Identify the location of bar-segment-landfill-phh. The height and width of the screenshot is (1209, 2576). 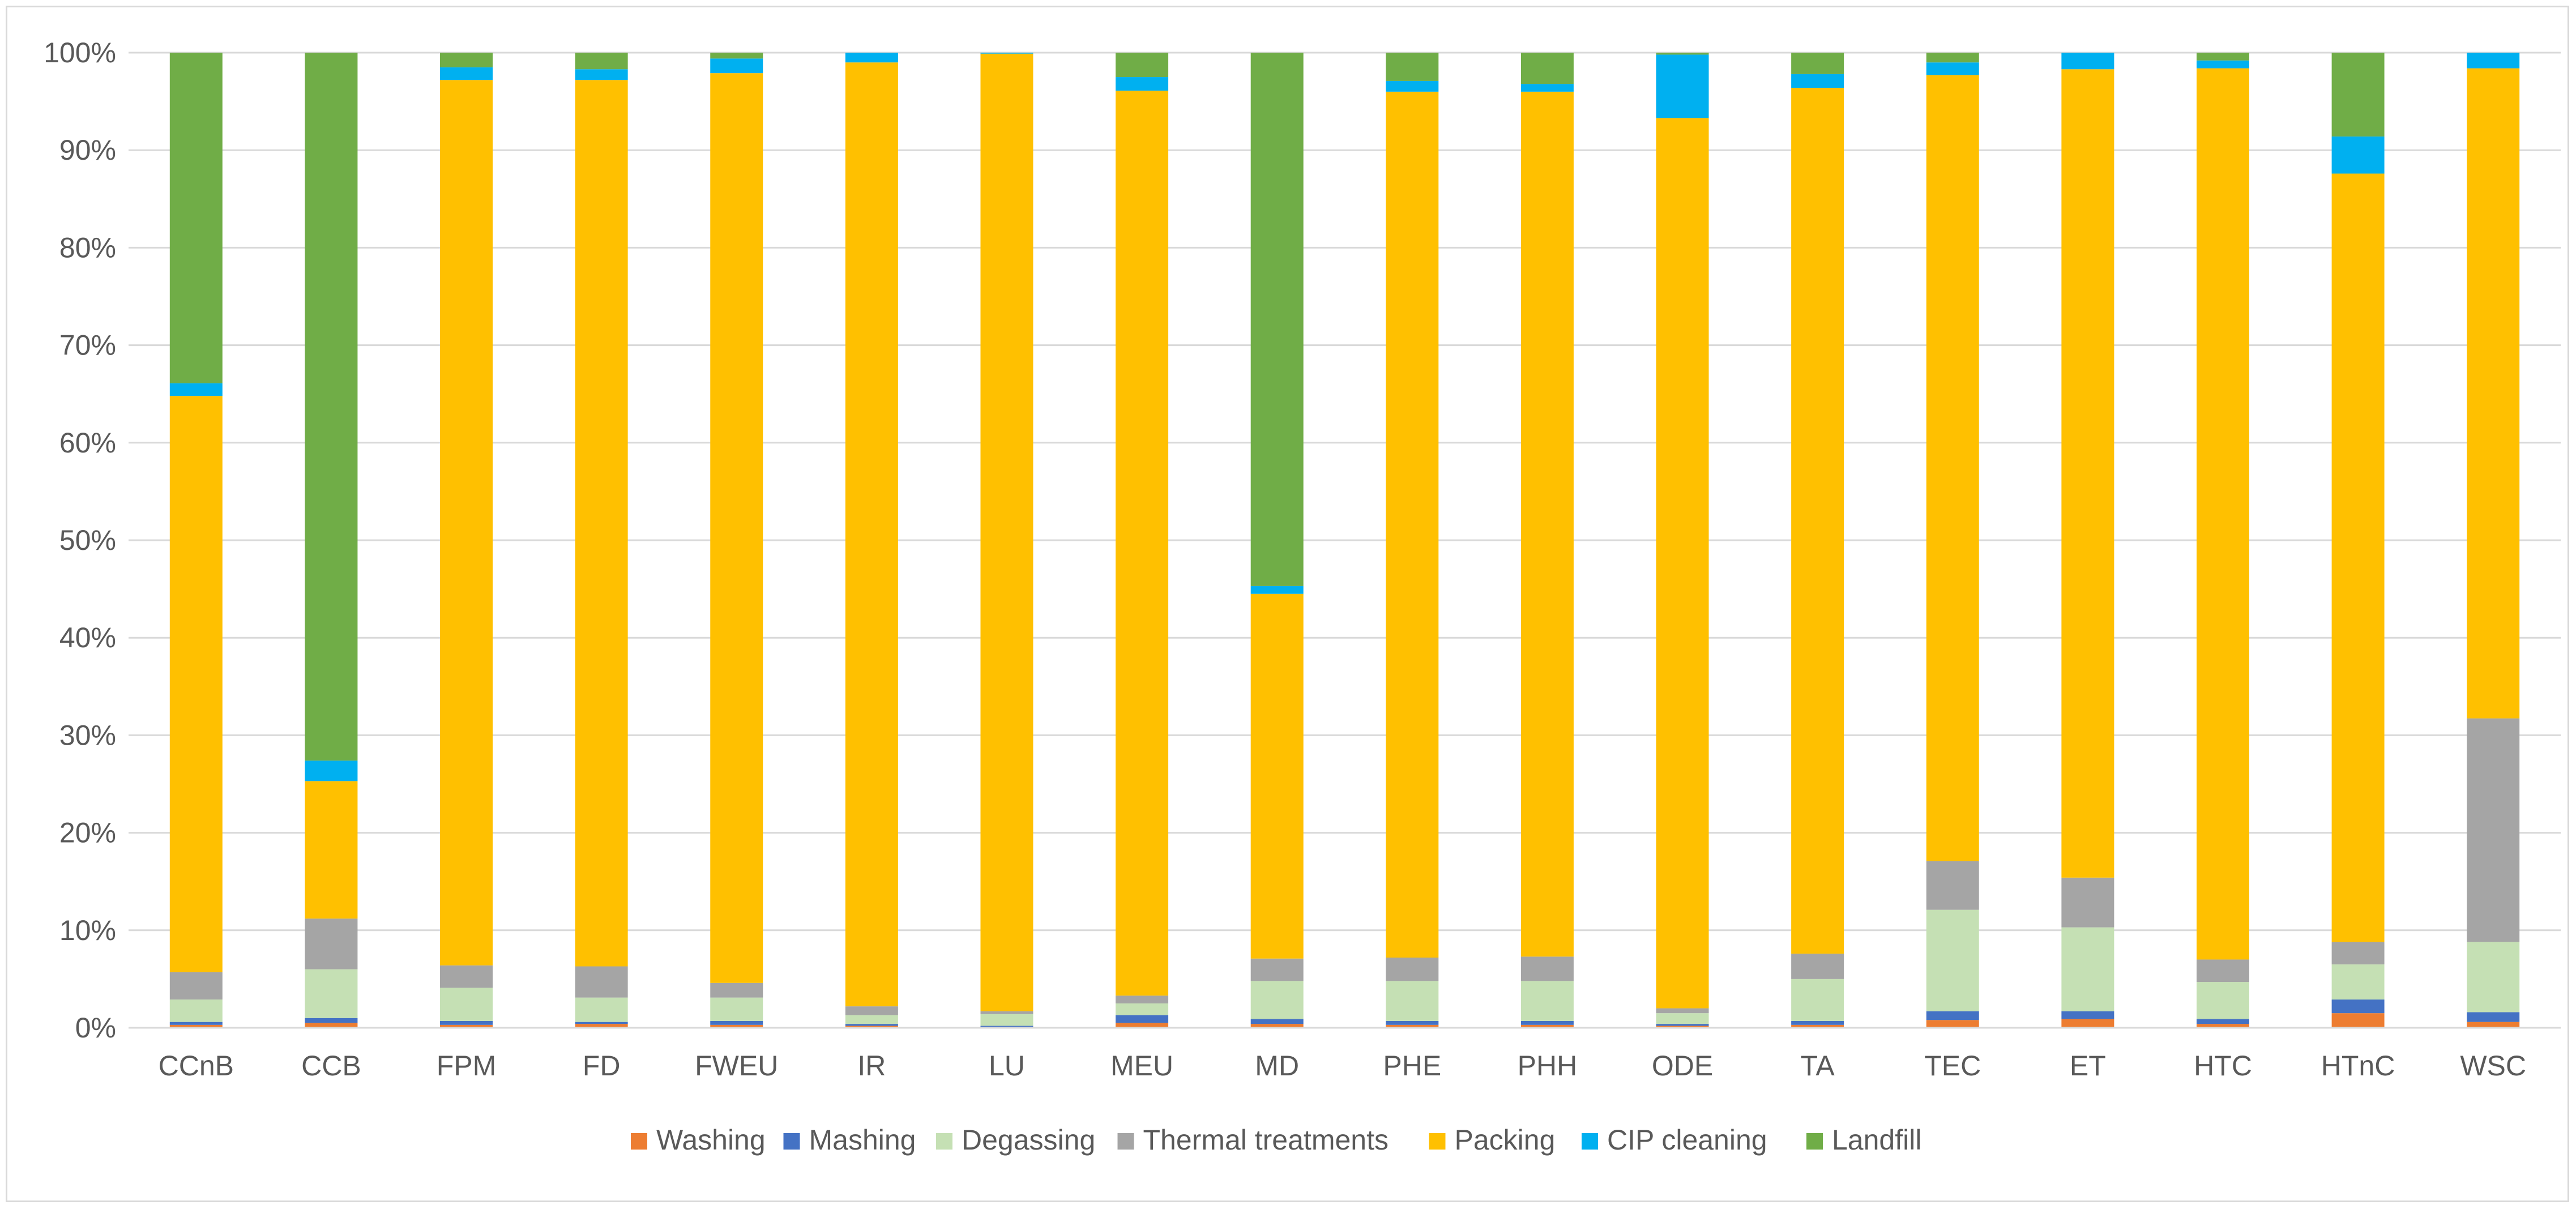
(1547, 68).